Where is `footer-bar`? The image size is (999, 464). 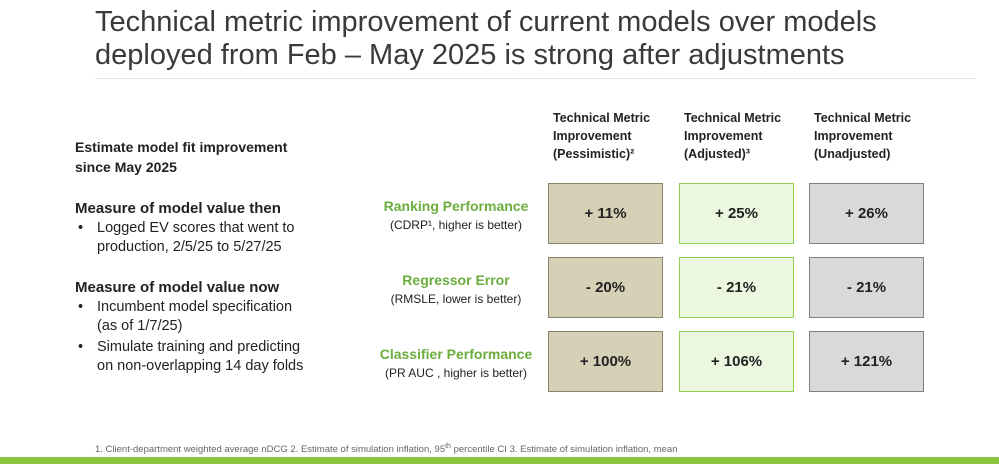
footer-bar is located at coordinates (499, 460).